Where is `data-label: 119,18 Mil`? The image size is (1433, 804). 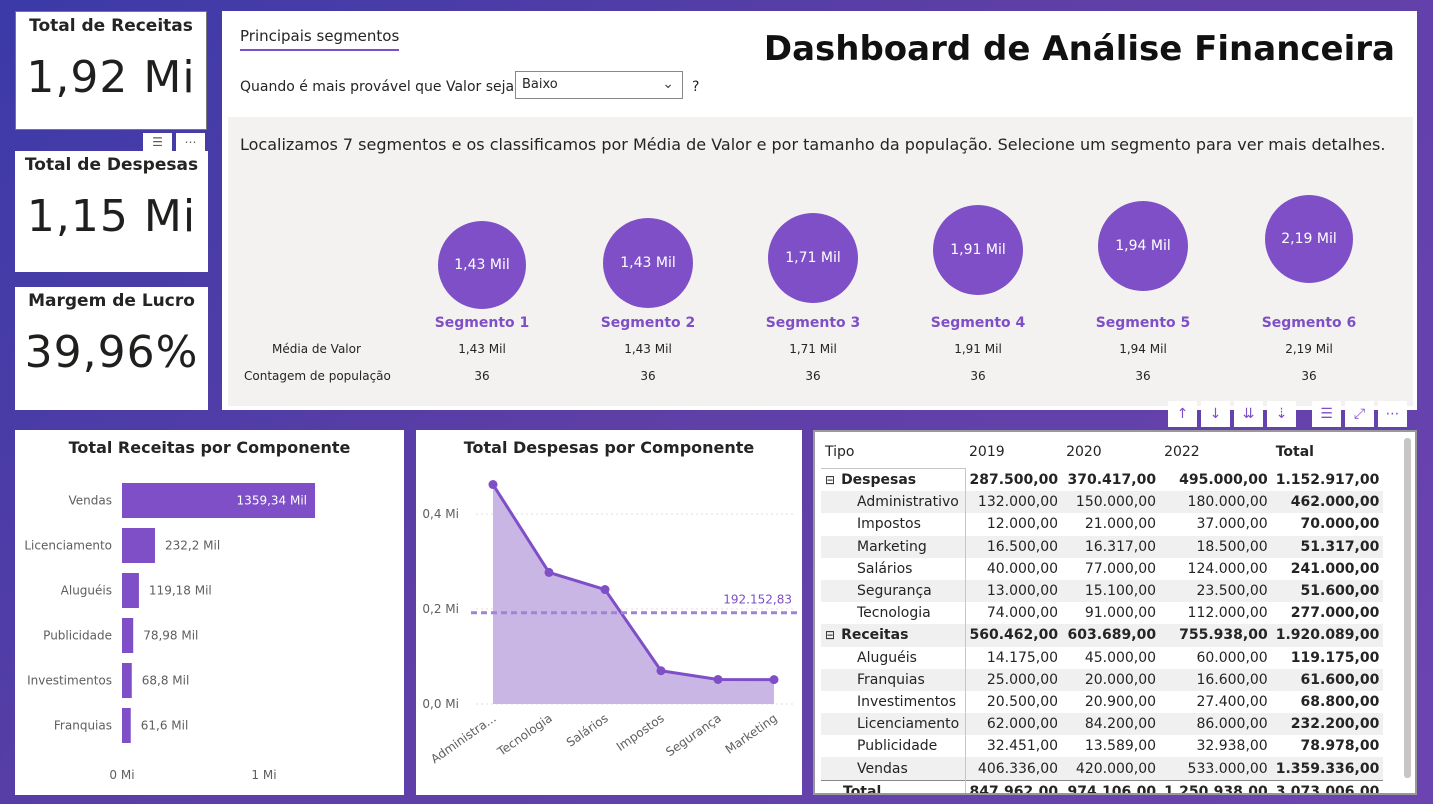 data-label: 119,18 Mil is located at coordinates (180, 591).